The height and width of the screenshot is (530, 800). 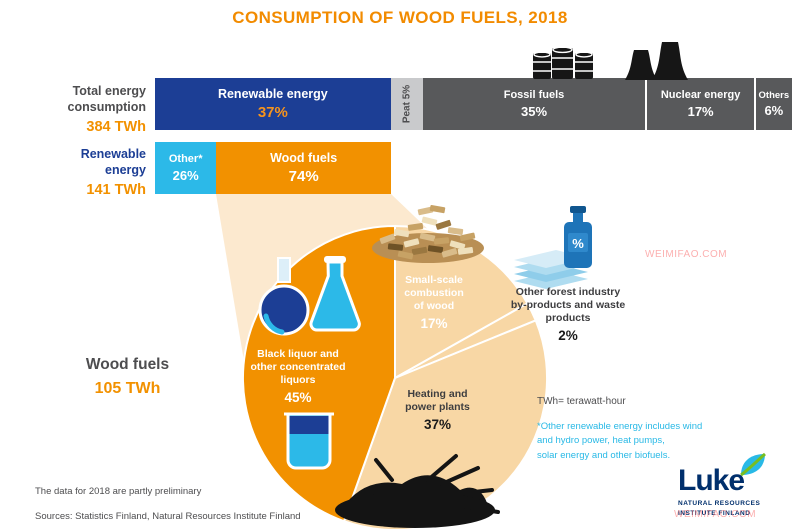 I want to click on segment-renewable-energy: Renewable energy 37%, so click(x=273, y=104).